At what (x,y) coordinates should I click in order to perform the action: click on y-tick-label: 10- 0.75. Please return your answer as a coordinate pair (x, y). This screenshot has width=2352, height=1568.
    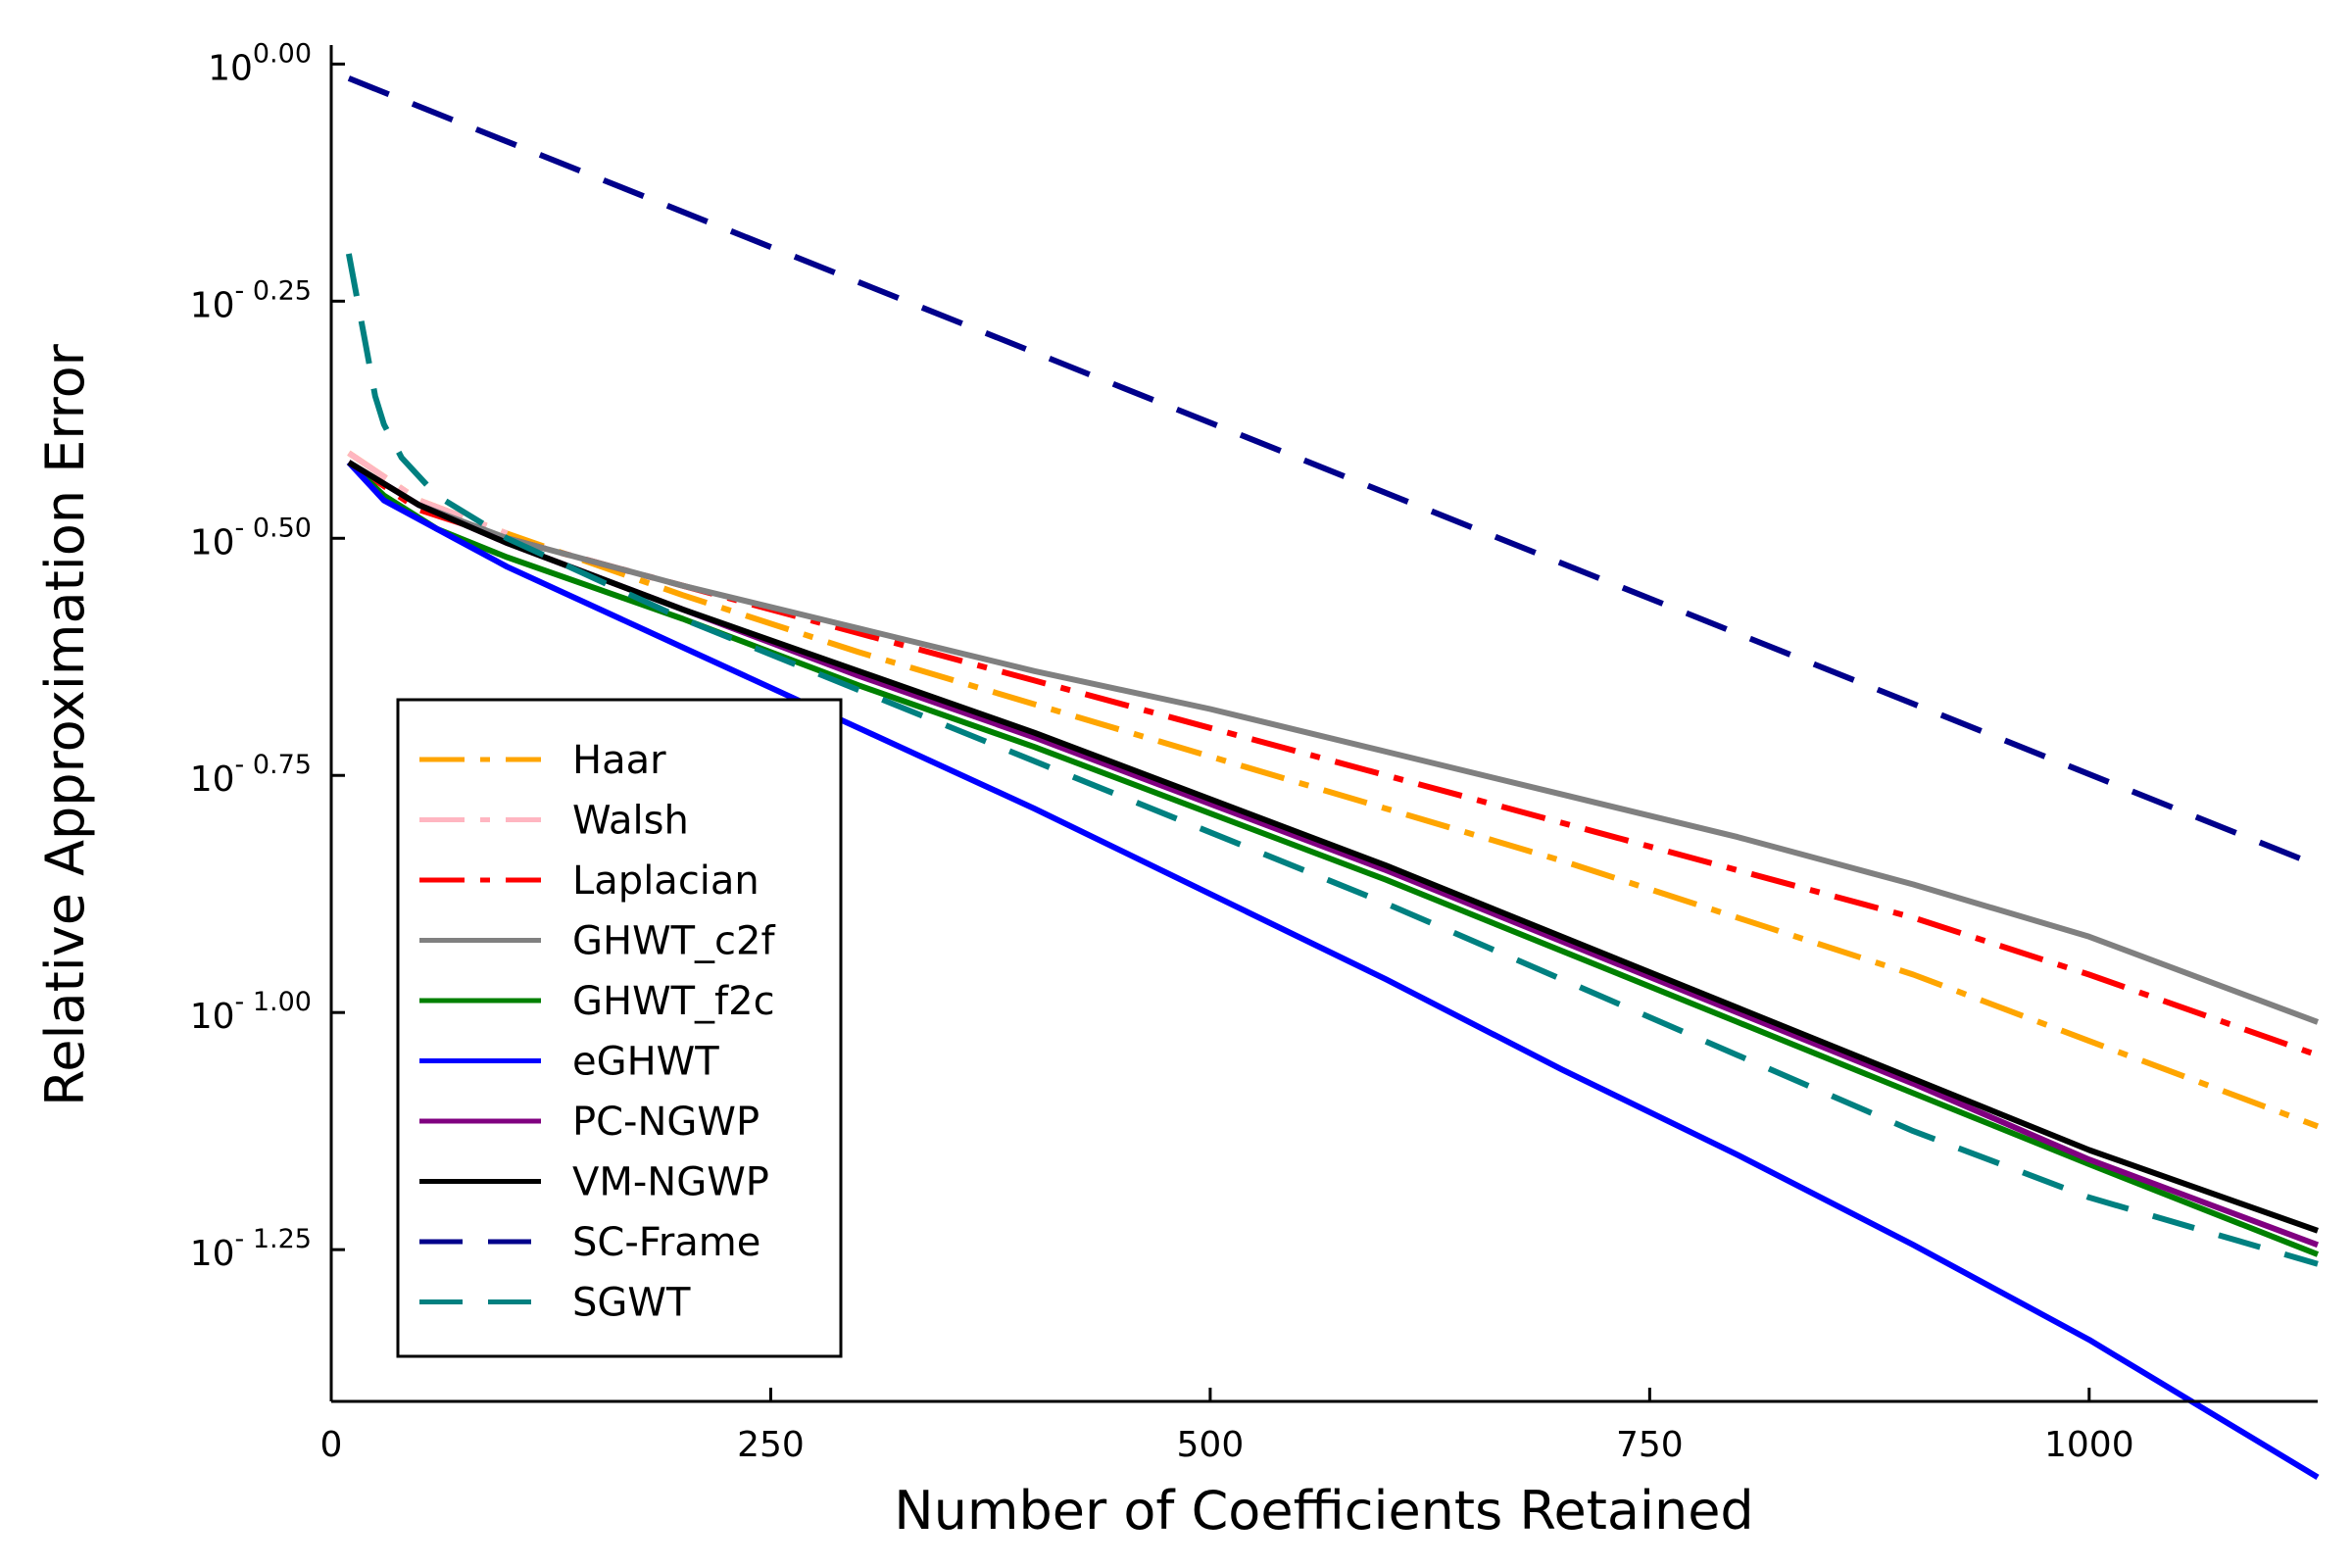
    Looking at the image, I should click on (251, 775).